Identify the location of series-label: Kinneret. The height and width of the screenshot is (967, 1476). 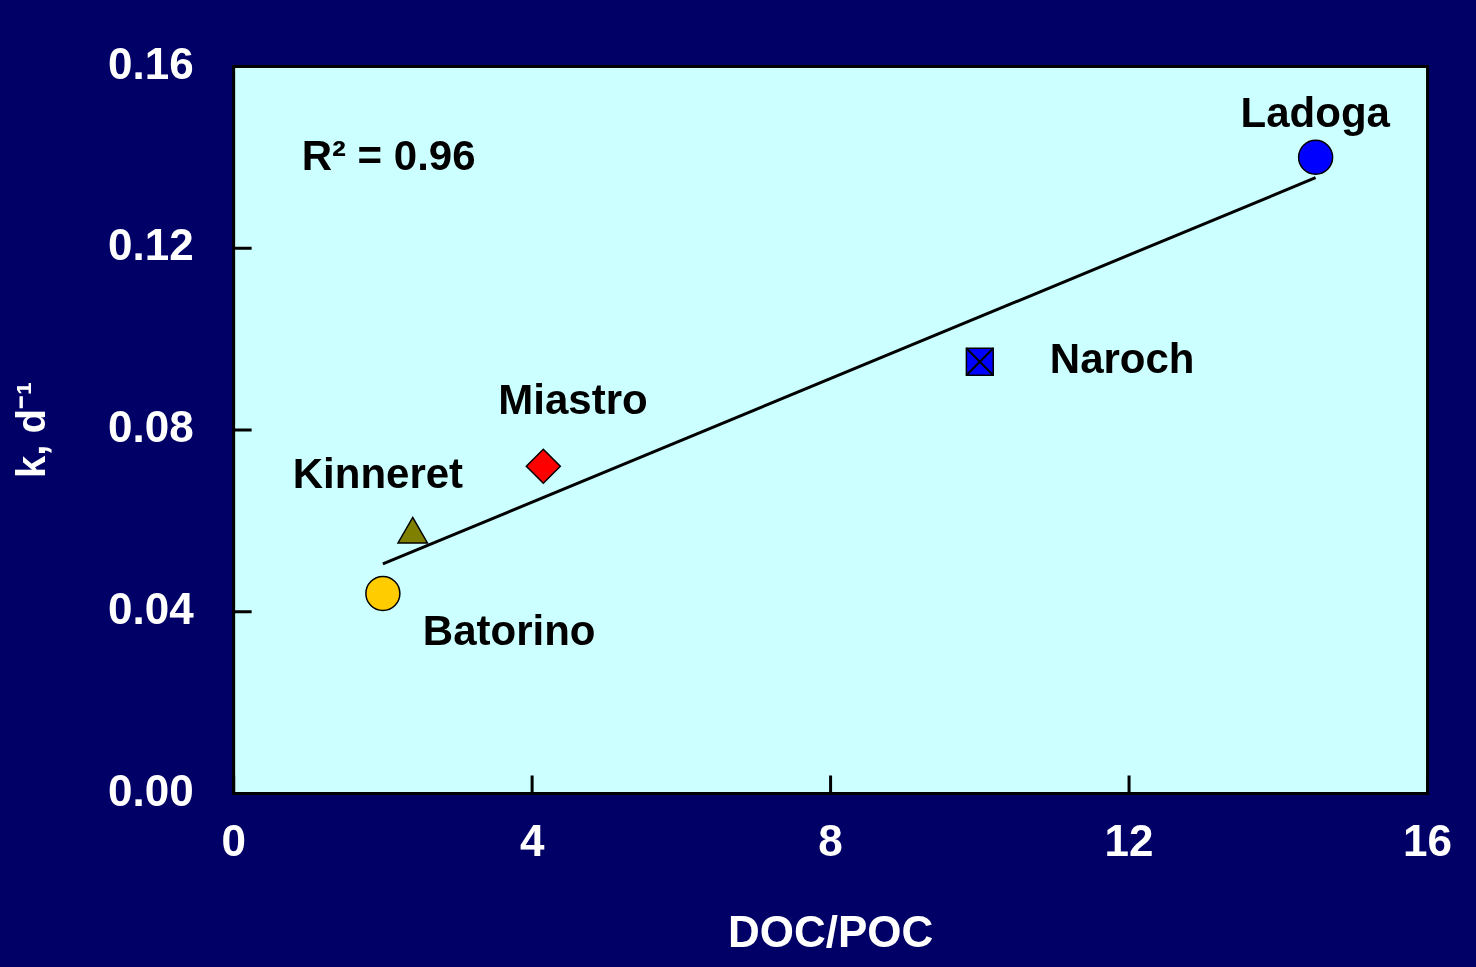
(378, 473).